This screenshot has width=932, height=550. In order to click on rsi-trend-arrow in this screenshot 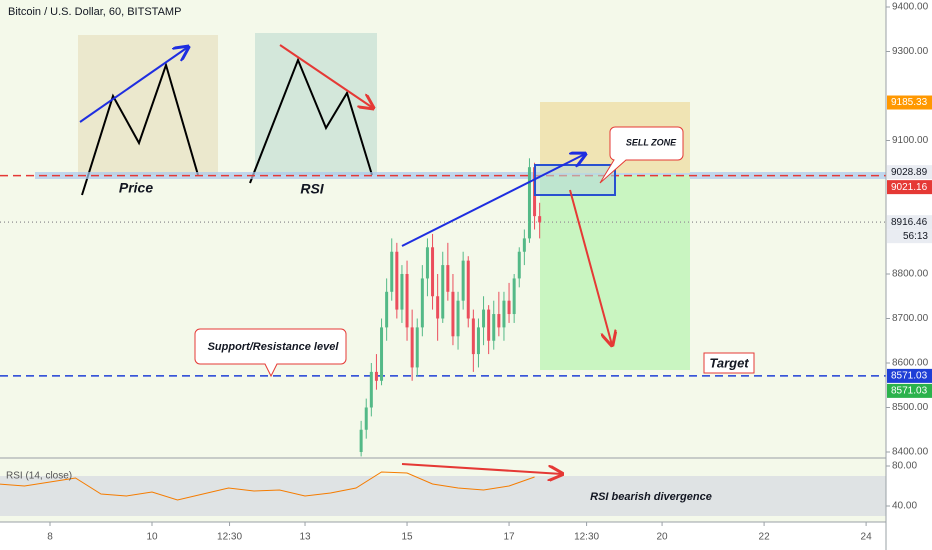, I will do `click(326, 76)`.